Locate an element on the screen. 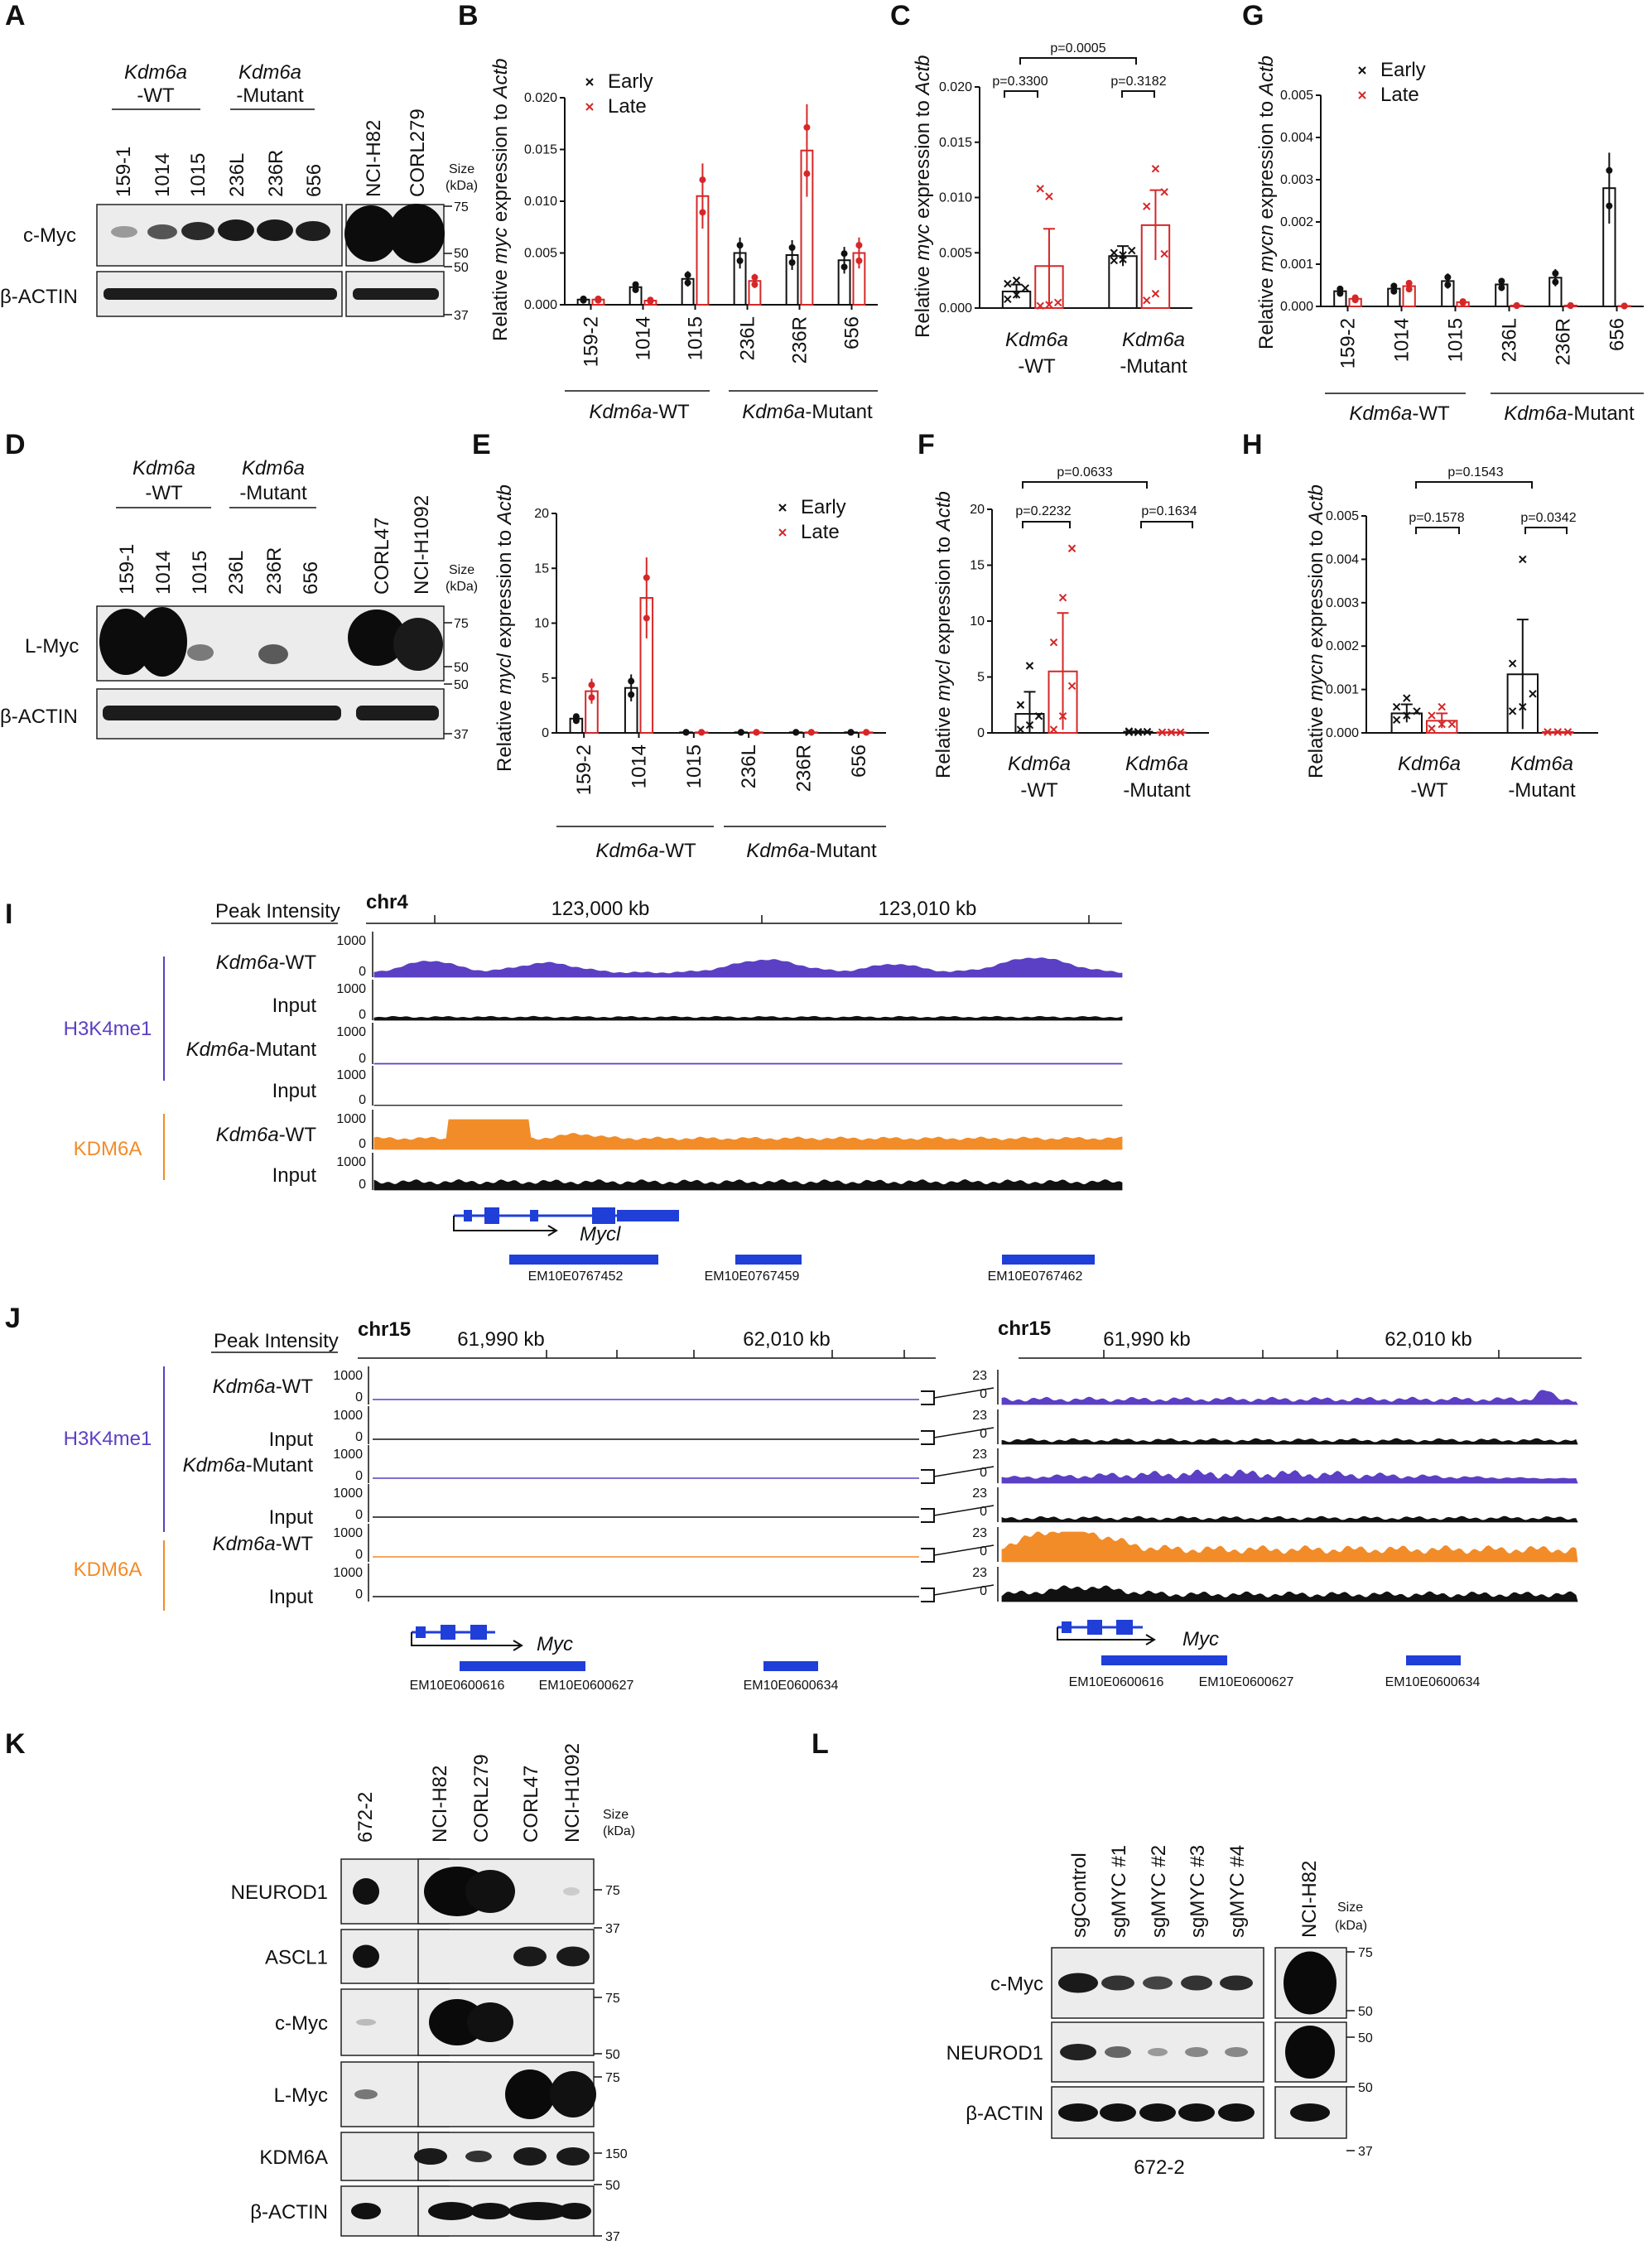 The image size is (1652, 2250). chart-f-bracket-wt is located at coordinates (1046, 524).